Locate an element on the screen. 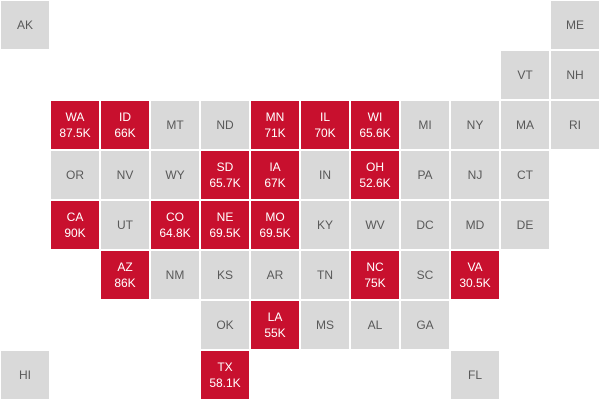 The height and width of the screenshot is (402, 600). state-abbr: MA is located at coordinates (525, 125).